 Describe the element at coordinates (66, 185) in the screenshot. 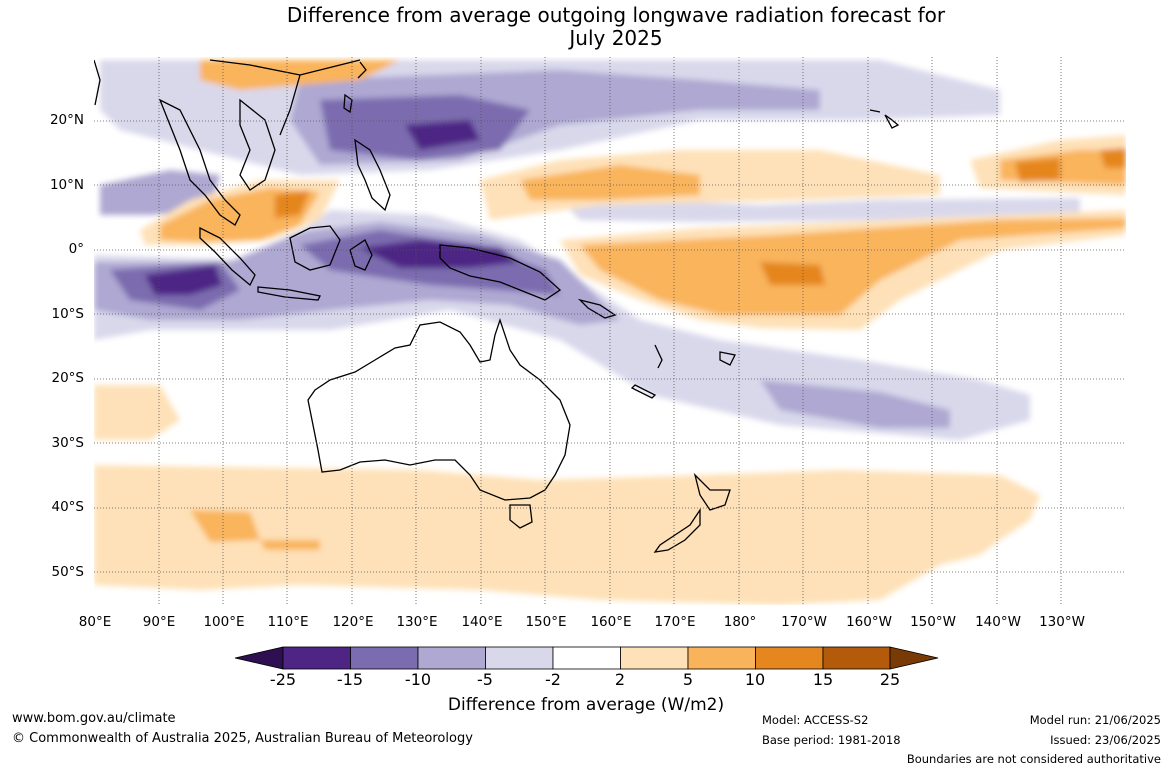

I see `lat-label-10n: 10°N` at that location.